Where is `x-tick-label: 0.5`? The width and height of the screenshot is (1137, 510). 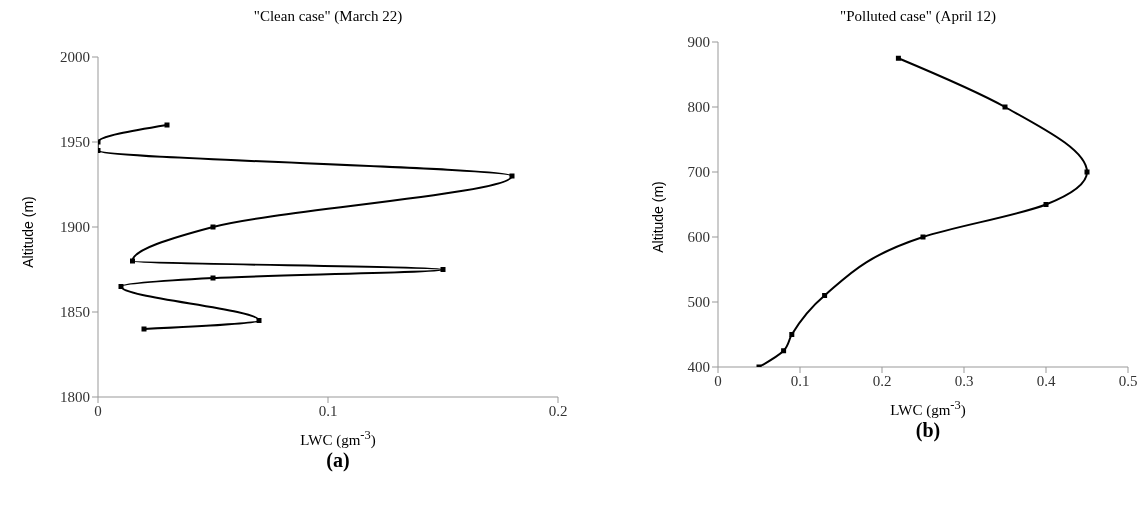 x-tick-label: 0.5 is located at coordinates (1127, 380).